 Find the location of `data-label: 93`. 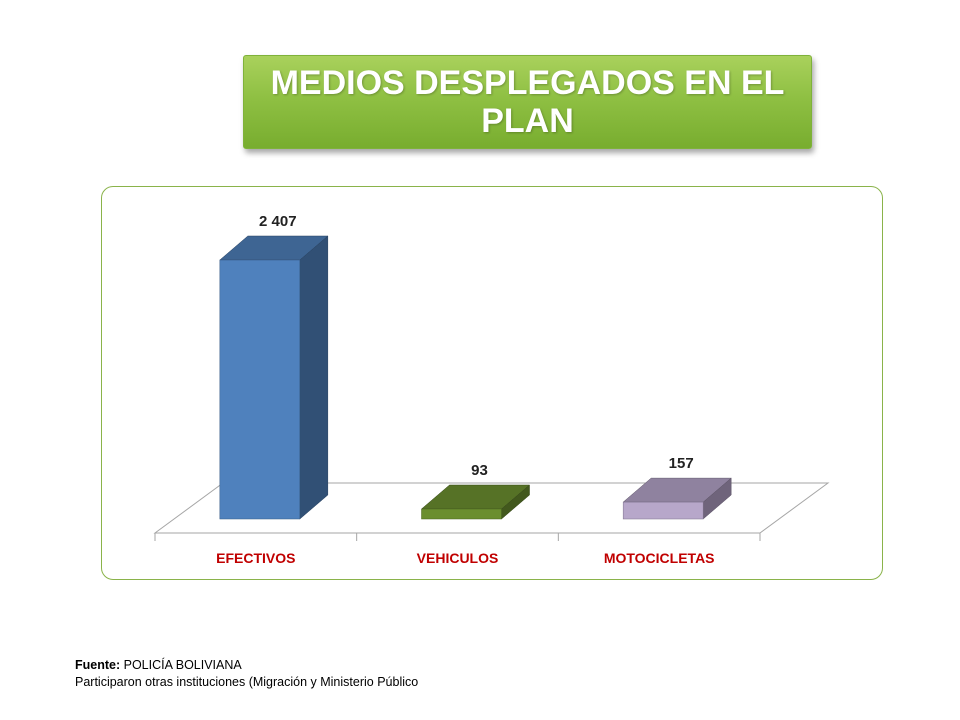

data-label: 93 is located at coordinates (479, 470).